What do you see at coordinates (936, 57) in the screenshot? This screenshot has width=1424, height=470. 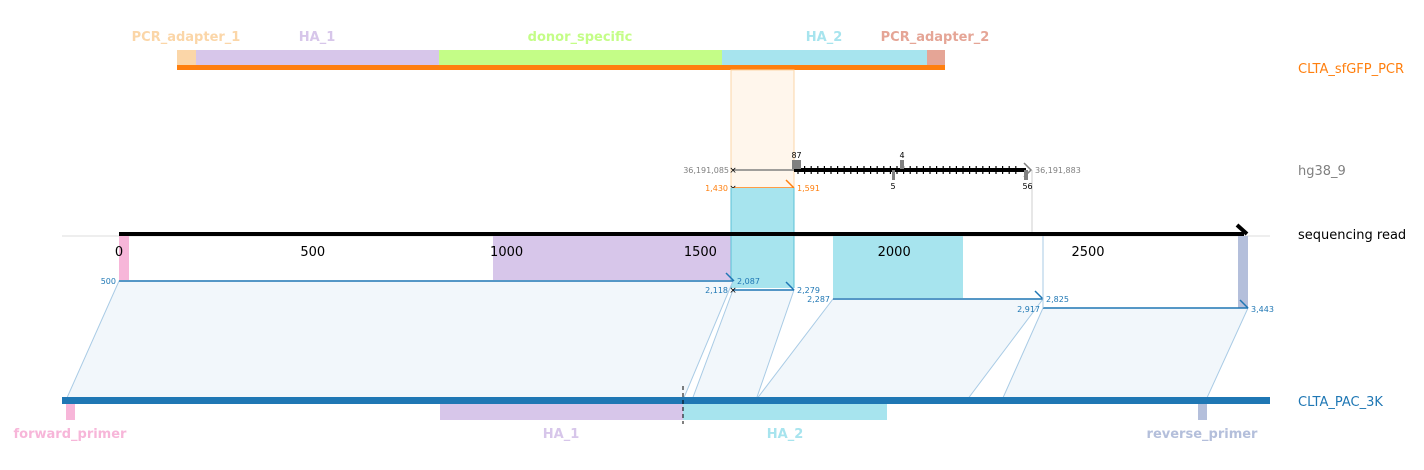 I see `pcr-adapter-2-block` at bounding box center [936, 57].